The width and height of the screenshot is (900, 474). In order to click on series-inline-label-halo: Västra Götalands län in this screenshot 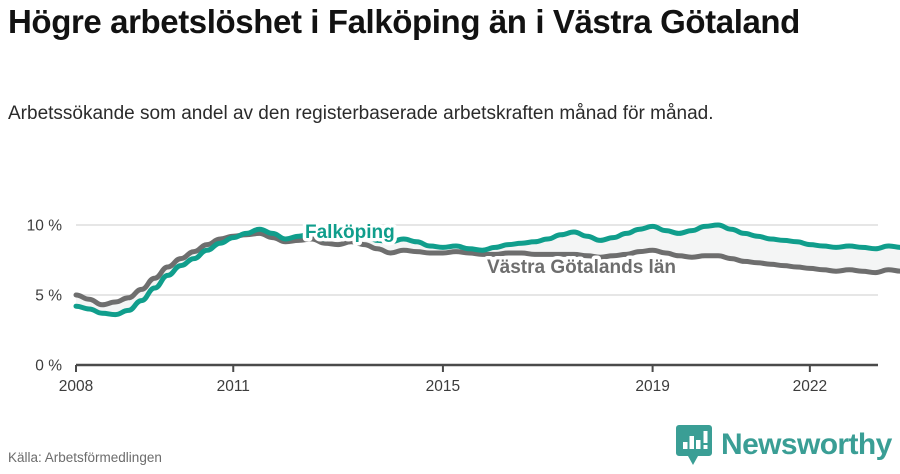, I will do `click(581, 267)`.